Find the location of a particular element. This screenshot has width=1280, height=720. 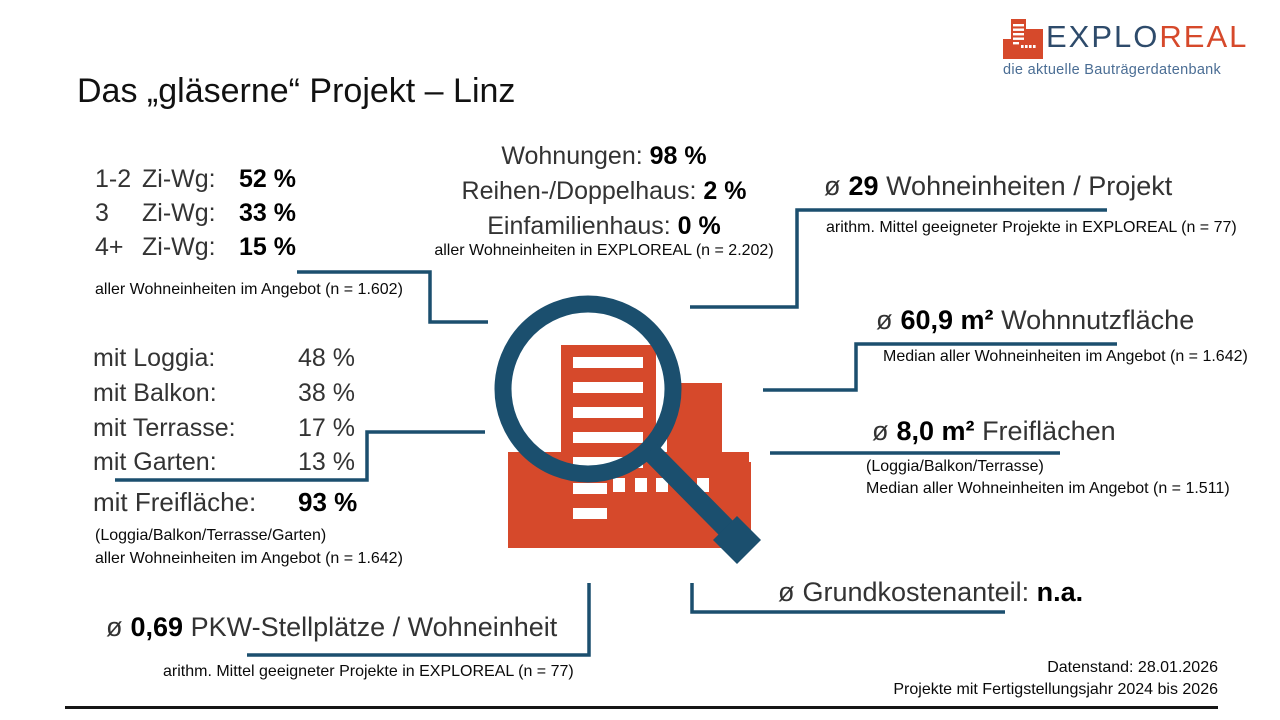

building-type-label: Einfamilienhaus: is located at coordinates (579, 226).